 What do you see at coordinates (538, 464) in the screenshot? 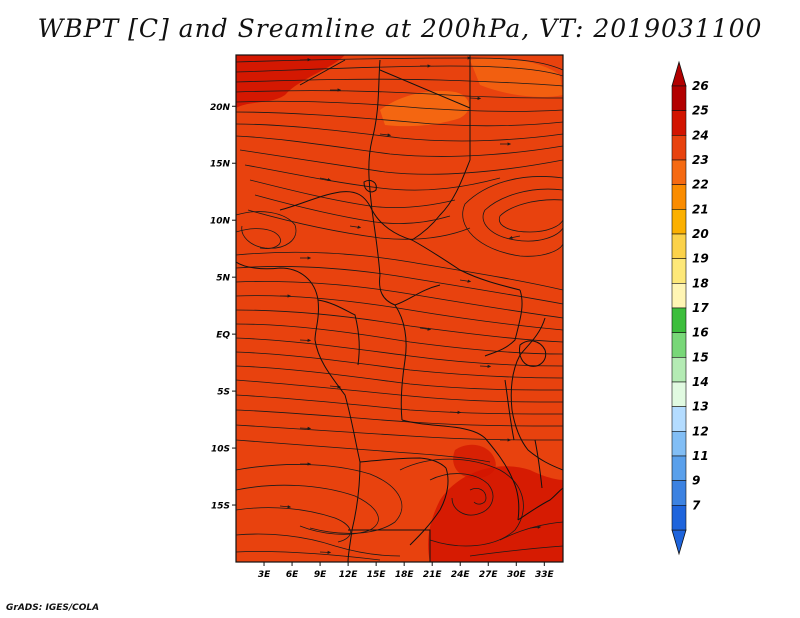
I see `lake-malawi` at bounding box center [538, 464].